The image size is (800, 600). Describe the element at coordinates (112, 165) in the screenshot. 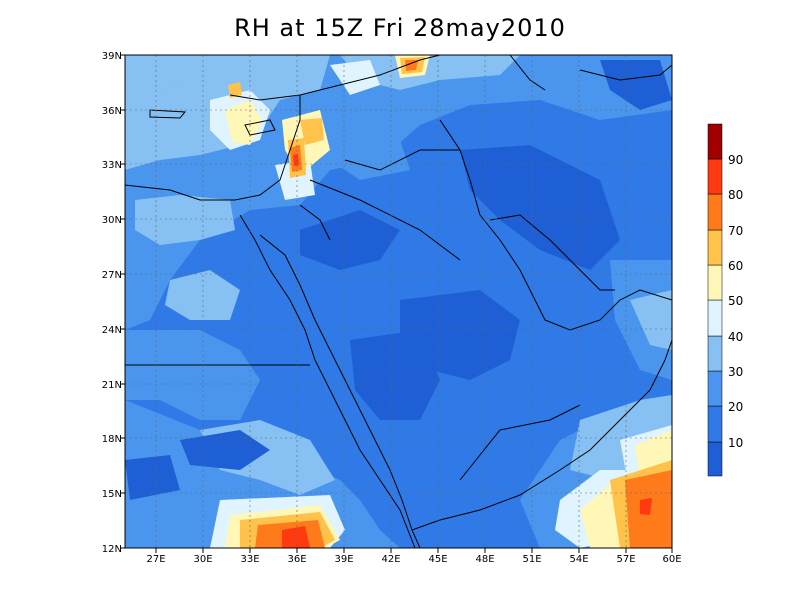

I see `lat-label: 33N` at that location.